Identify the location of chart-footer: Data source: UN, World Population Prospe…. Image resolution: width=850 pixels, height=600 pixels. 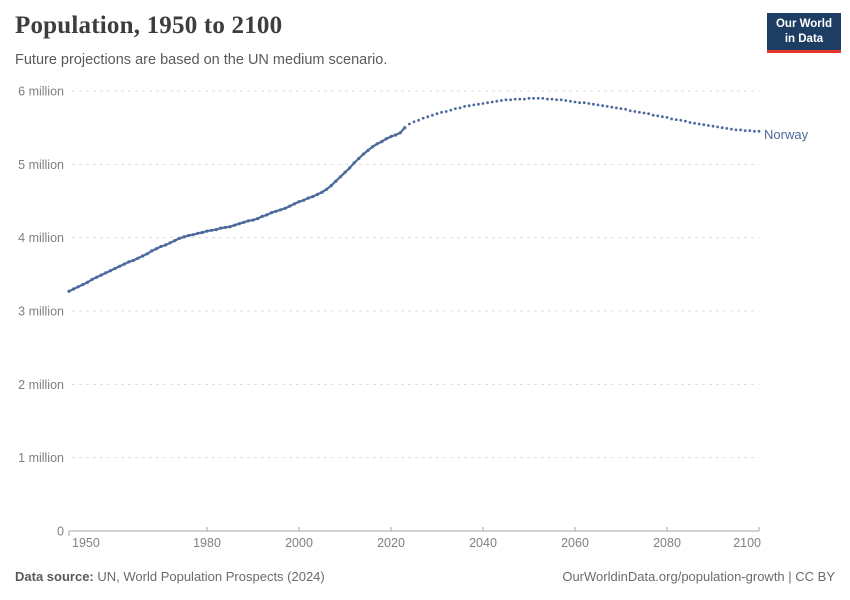
(425, 576).